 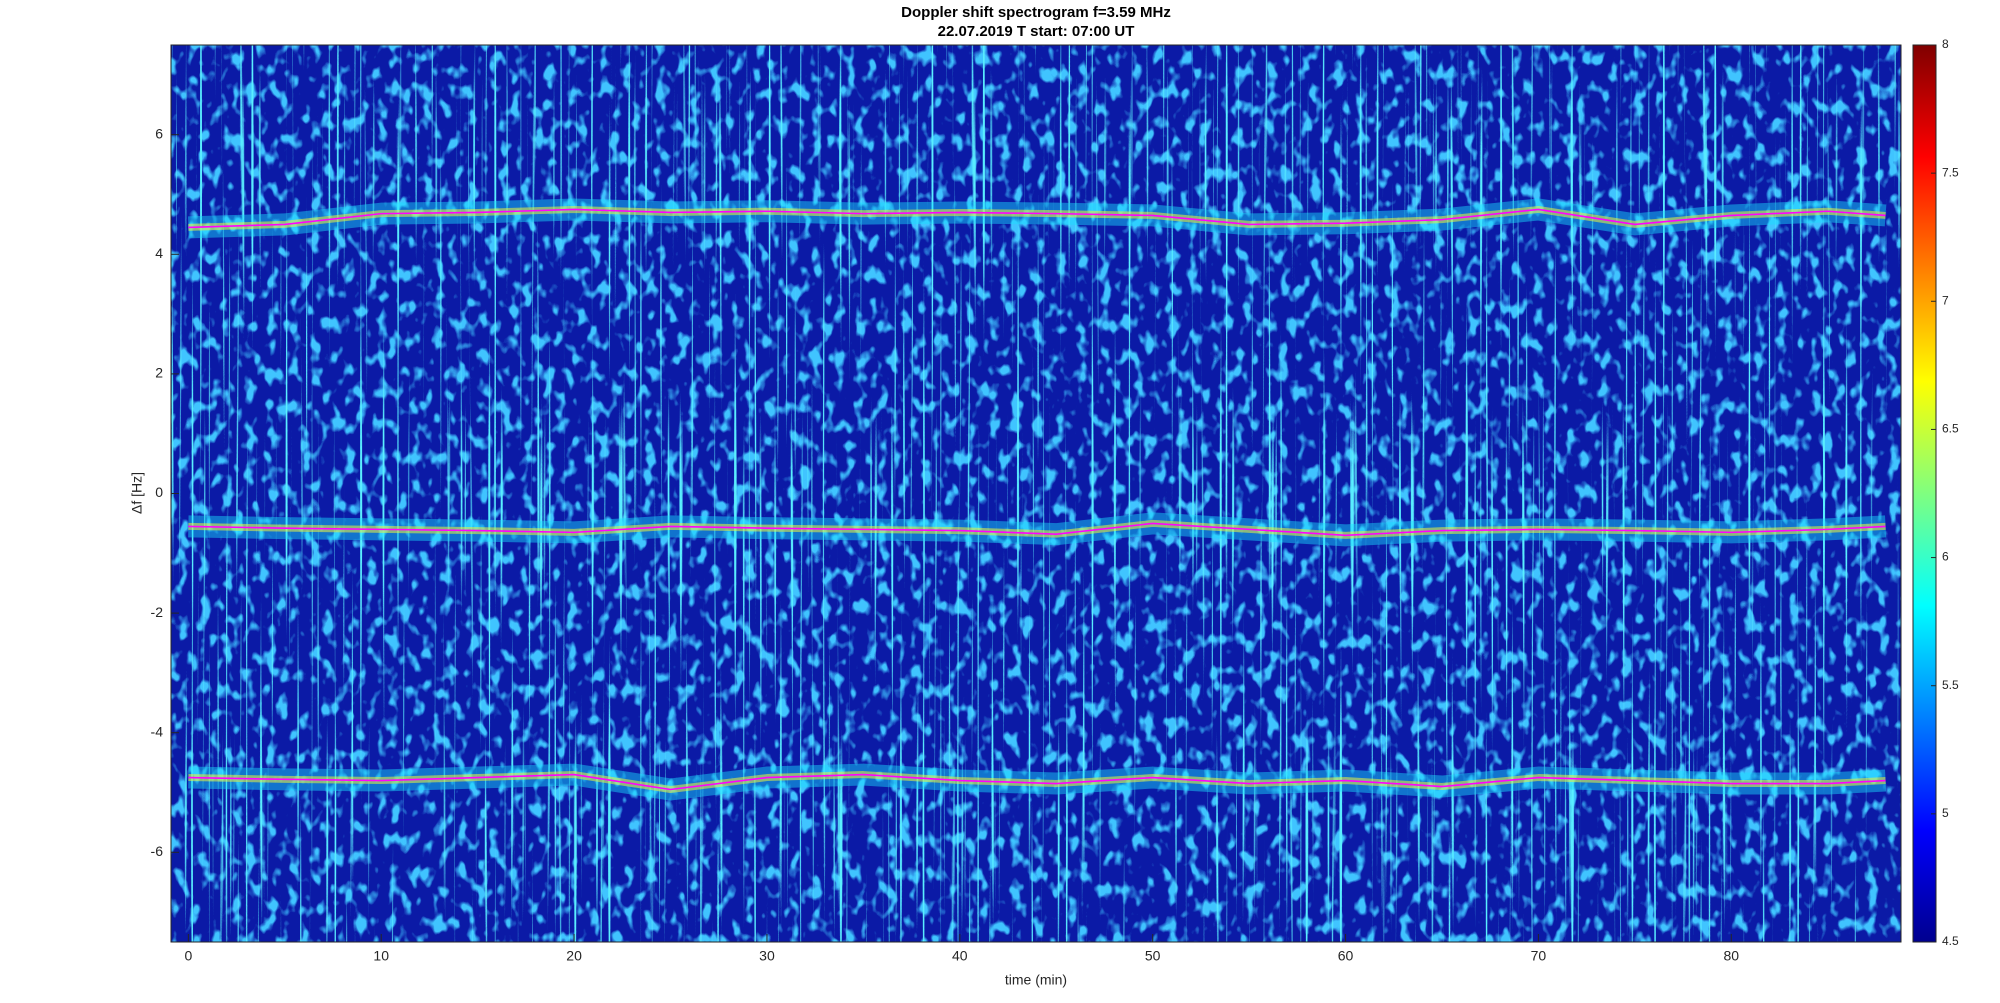 I want to click on x-tick-label: 60, so click(x=1346, y=956).